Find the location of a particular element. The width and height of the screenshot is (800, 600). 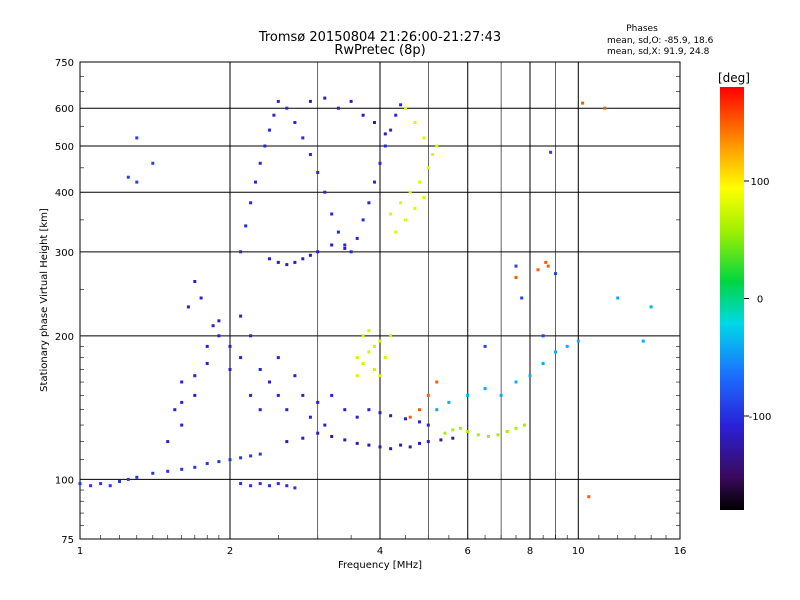

x-axis-label: Frequency [MHz] is located at coordinates (380, 565).